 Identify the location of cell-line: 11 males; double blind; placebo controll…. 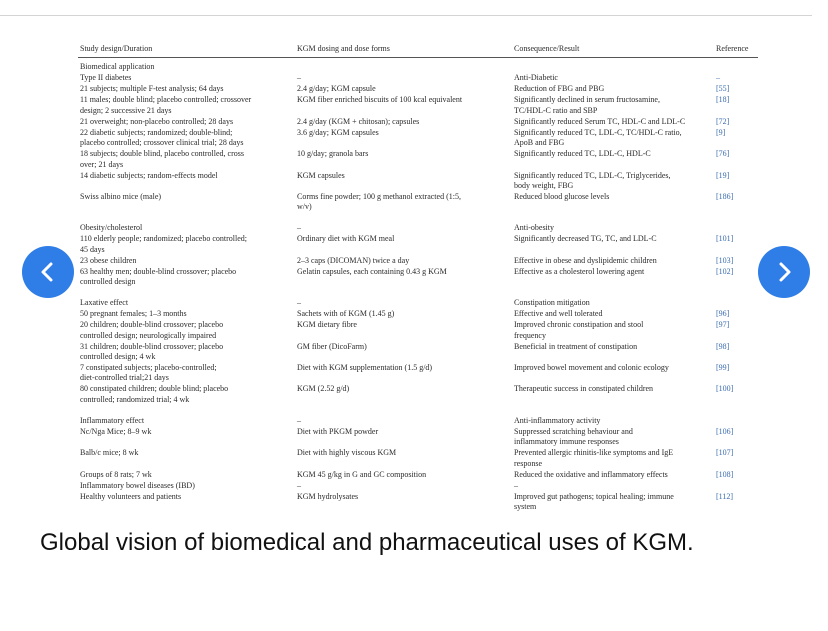
(166, 100).